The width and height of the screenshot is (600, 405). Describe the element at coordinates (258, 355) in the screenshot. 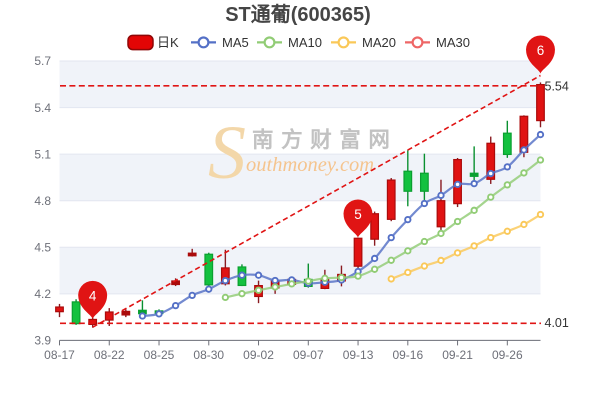

I see `svg-text: 09-02` at that location.